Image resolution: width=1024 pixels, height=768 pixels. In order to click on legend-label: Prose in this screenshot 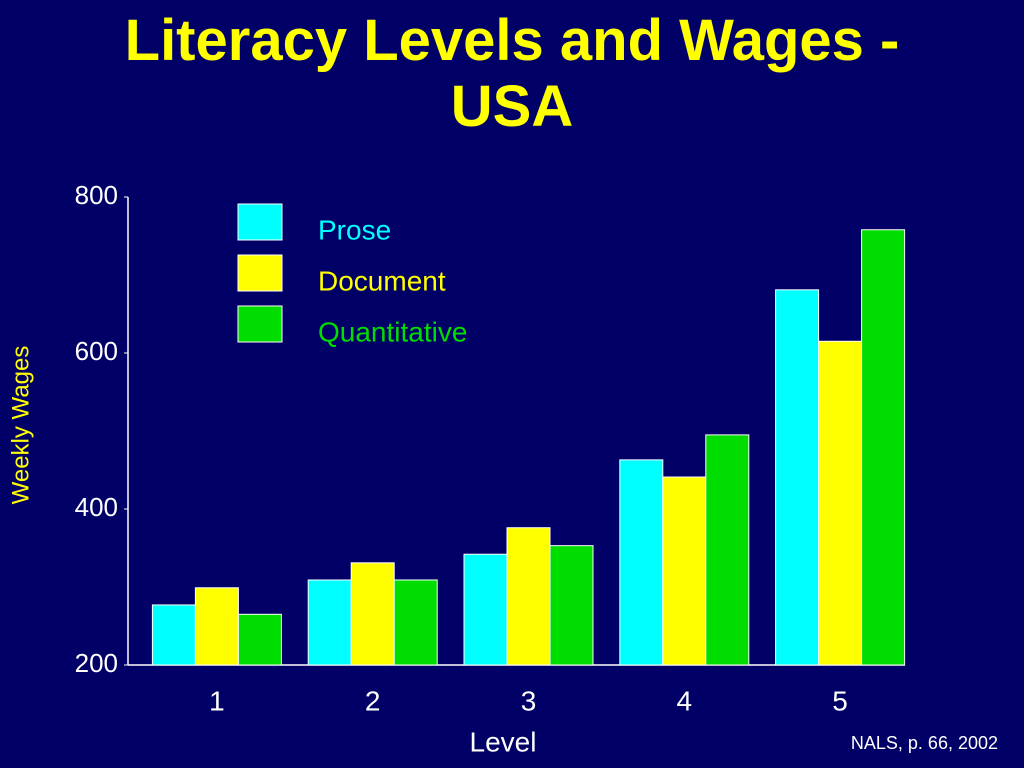, I will do `click(354, 229)`.